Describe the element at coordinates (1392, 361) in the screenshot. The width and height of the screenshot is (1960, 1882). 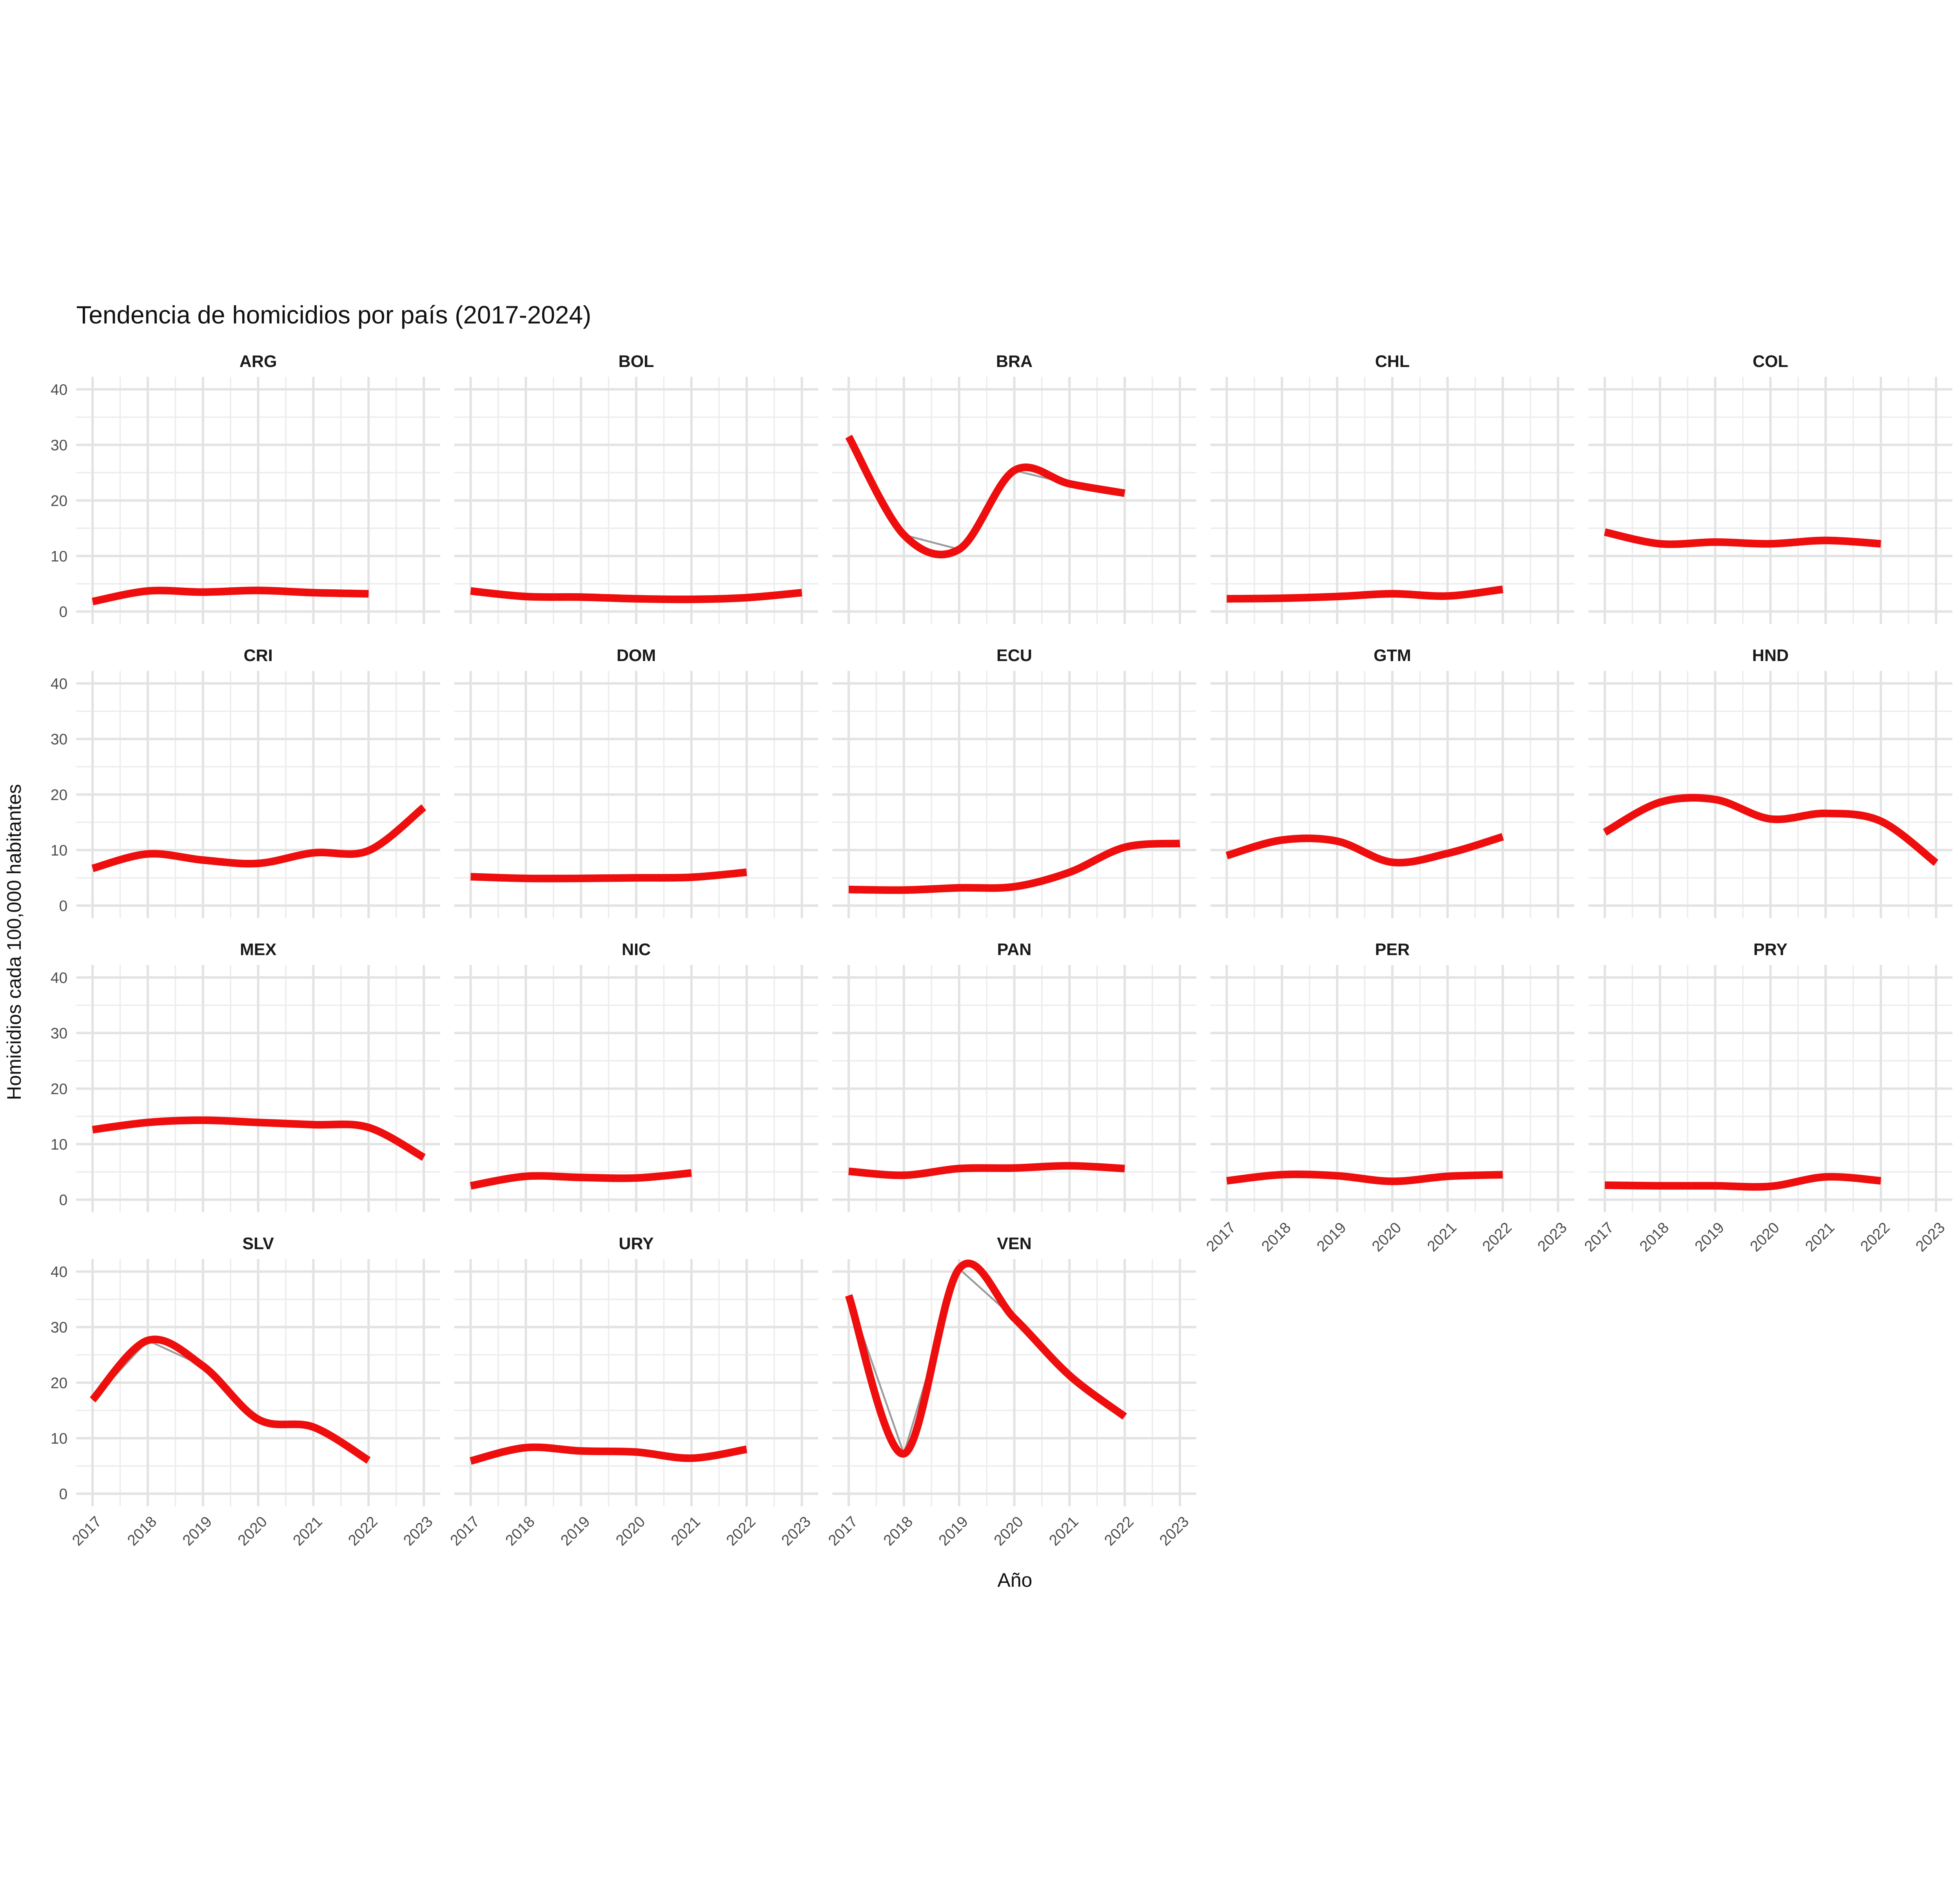
I see `facet-title-CHL: CHL` at that location.